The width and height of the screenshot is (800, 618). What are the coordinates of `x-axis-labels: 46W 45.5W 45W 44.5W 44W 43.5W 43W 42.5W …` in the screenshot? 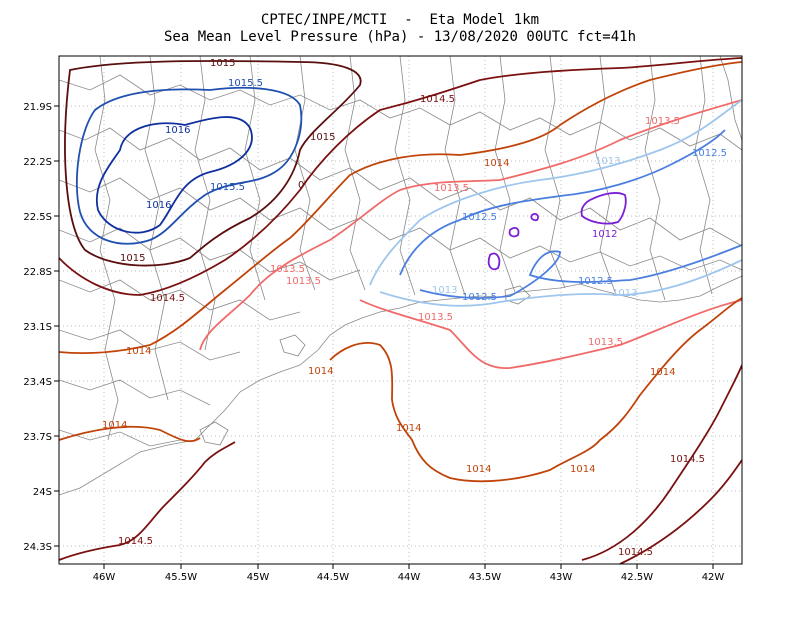 It's located at (409, 577).